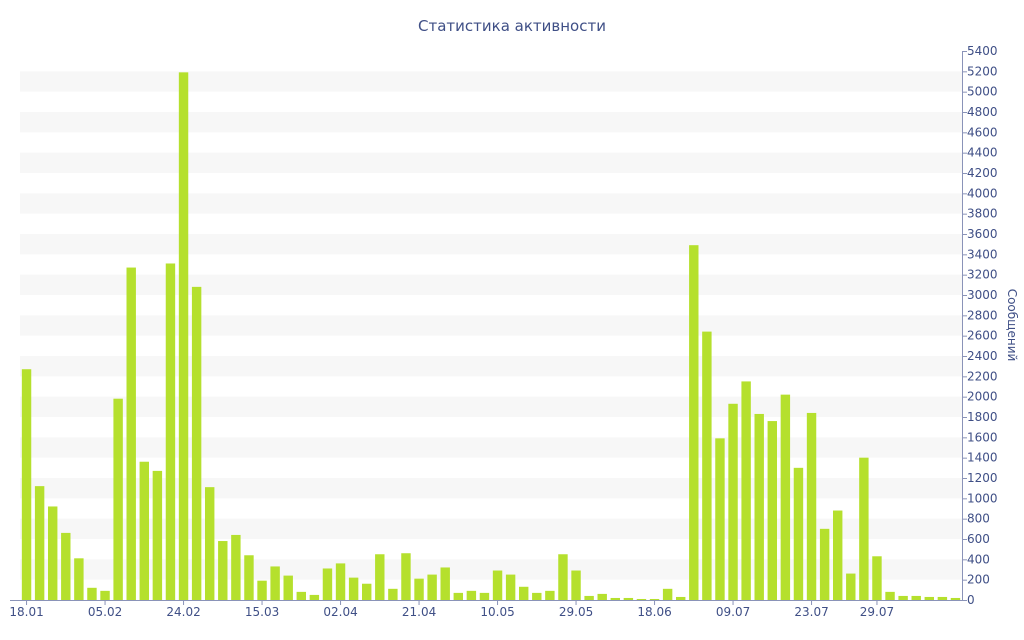 The image size is (1024, 640). I want to click on y-tick-label: 800, so click(978, 519).